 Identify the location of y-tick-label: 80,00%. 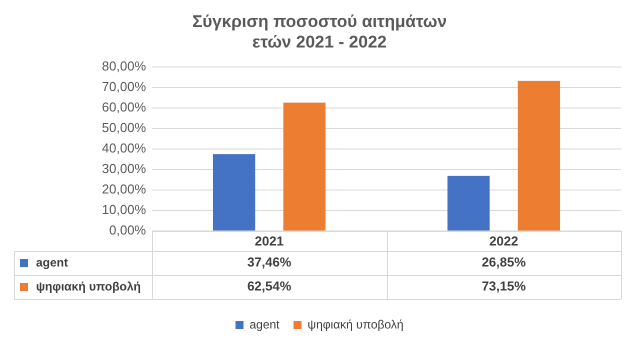
(124, 66).